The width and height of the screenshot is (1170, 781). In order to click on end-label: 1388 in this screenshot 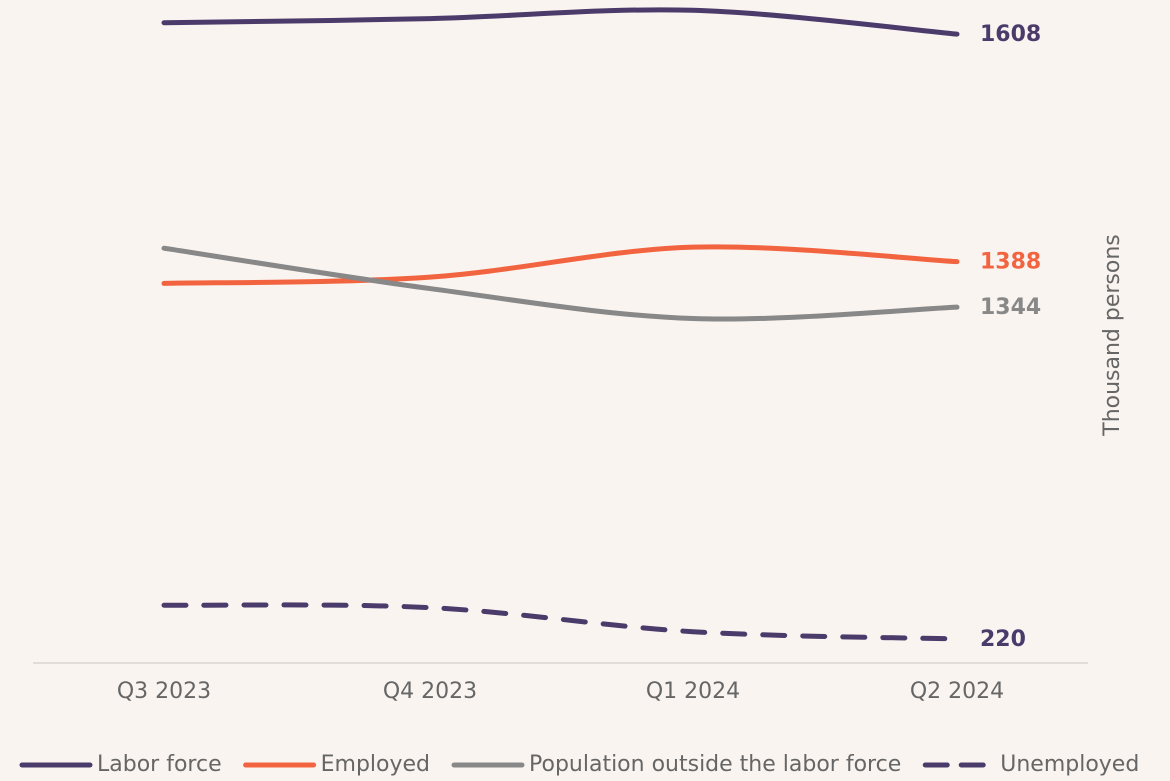, I will do `click(1010, 262)`.